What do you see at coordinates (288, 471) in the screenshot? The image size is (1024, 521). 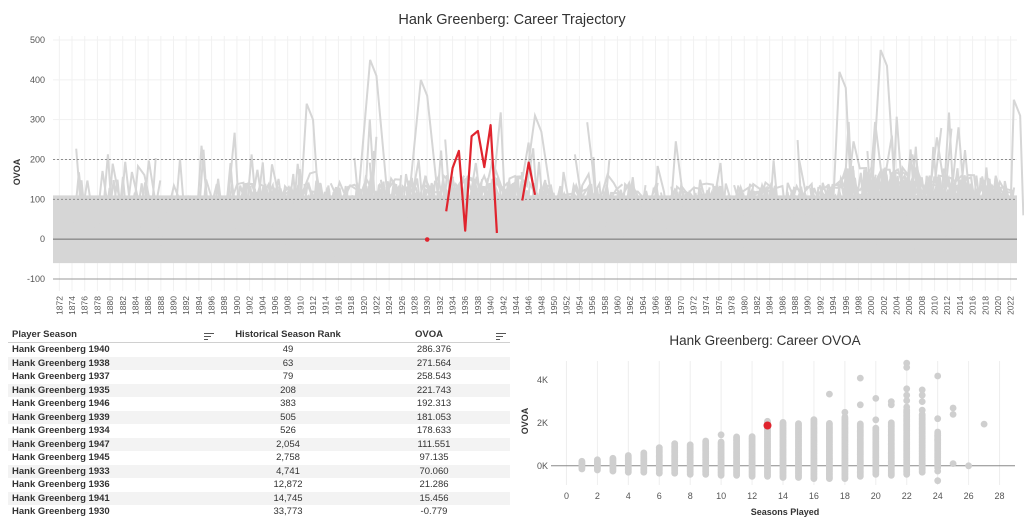 I see `season-rank-cell: 4,741` at bounding box center [288, 471].